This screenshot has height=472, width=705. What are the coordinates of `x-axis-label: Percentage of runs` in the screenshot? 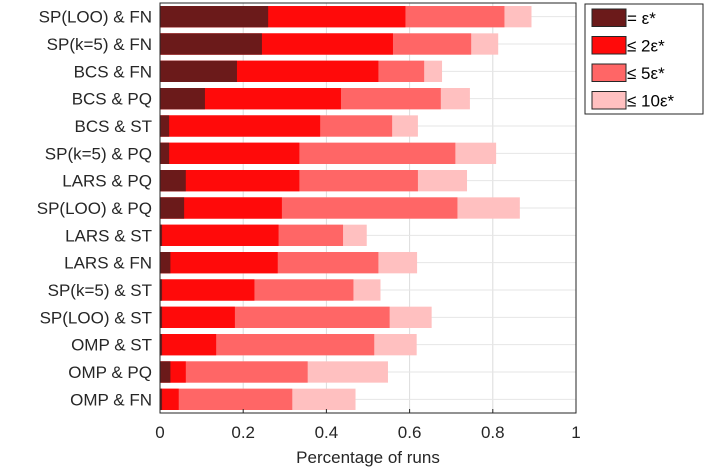 It's located at (368, 457).